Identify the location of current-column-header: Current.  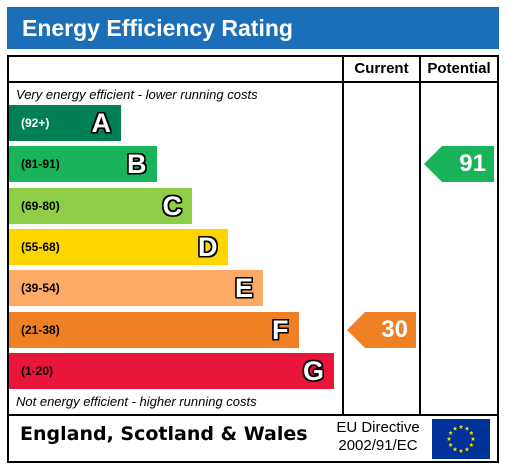
(381, 68).